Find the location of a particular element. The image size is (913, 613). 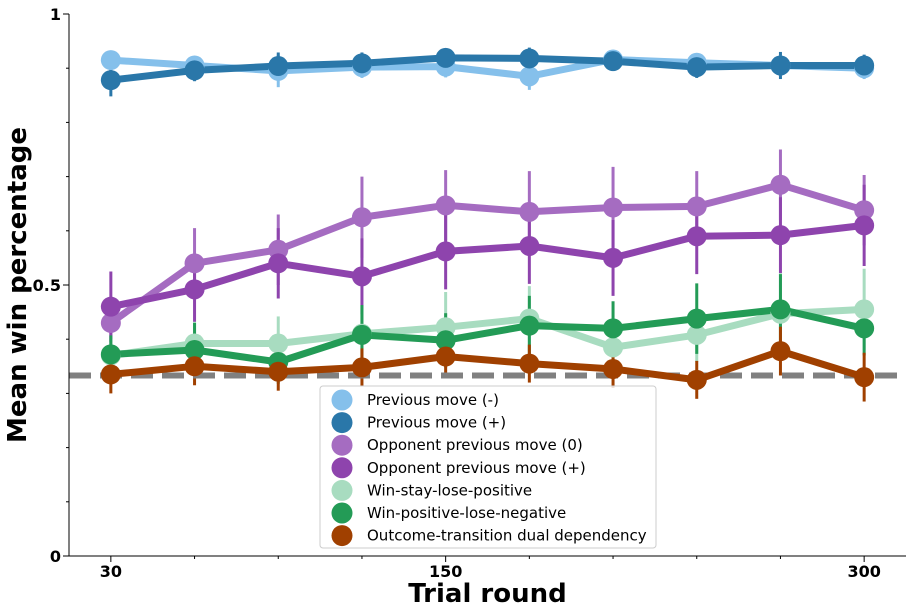

y-tick-label: 0 is located at coordinates (55, 556).